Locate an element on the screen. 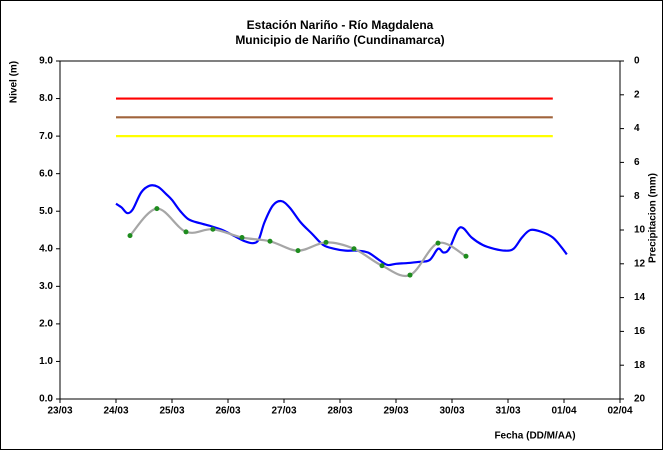  chart-title: Estación Nariño - Río Magdalena is located at coordinates (340, 25).